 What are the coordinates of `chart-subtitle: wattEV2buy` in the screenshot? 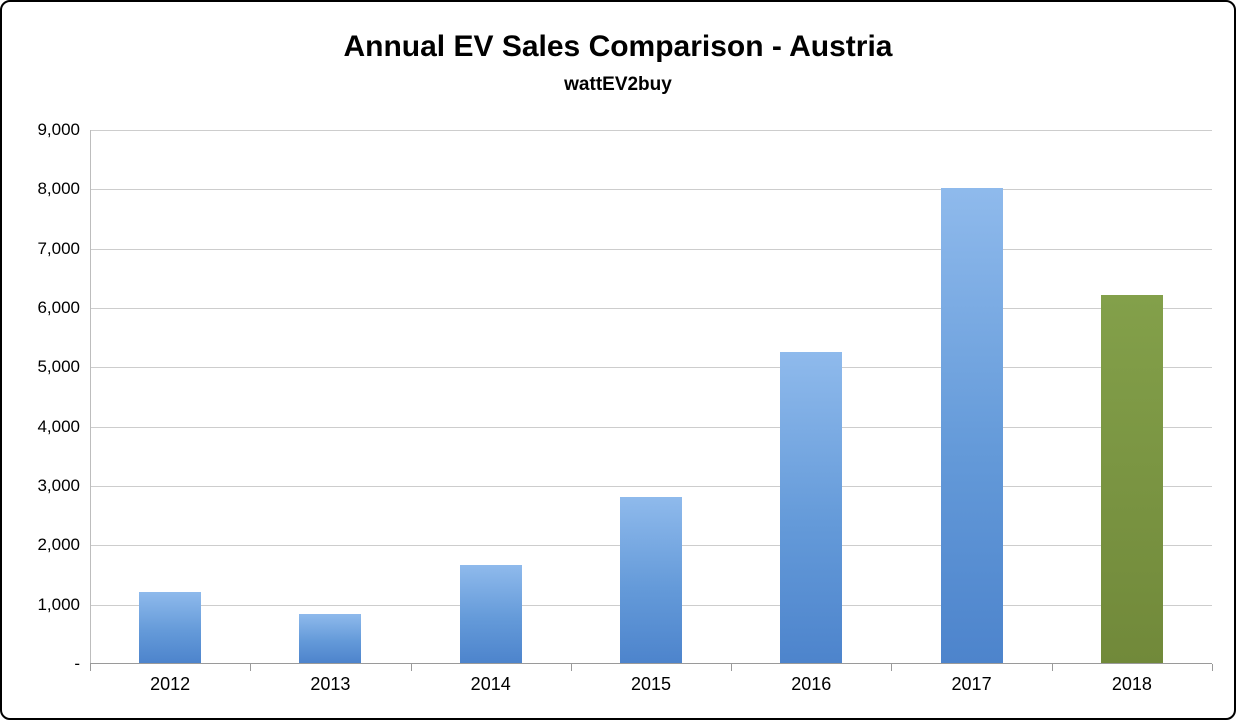 It's located at (618, 84).